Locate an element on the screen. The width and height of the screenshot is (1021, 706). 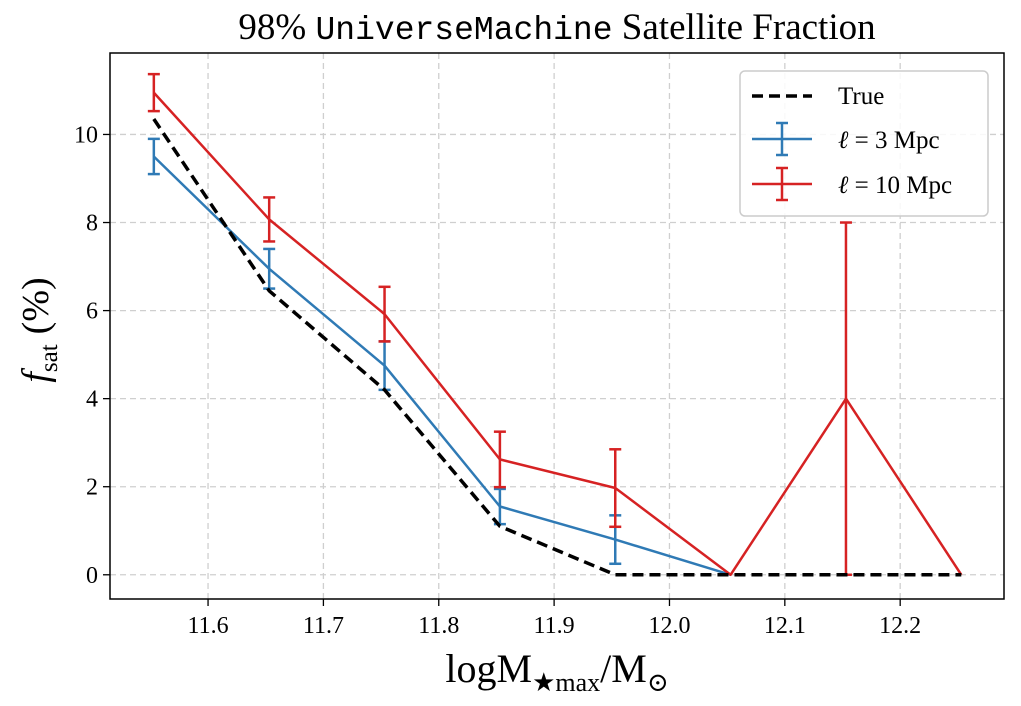
x-tick-label: 11.9 is located at coordinates (554, 626).